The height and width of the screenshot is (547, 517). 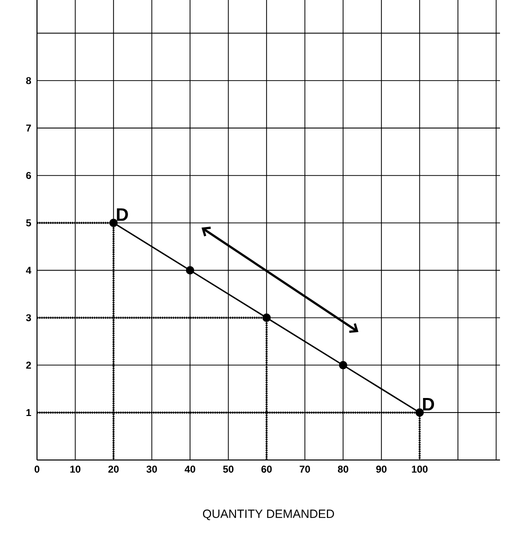 I want to click on x-tick-label: 10, so click(x=75, y=469).